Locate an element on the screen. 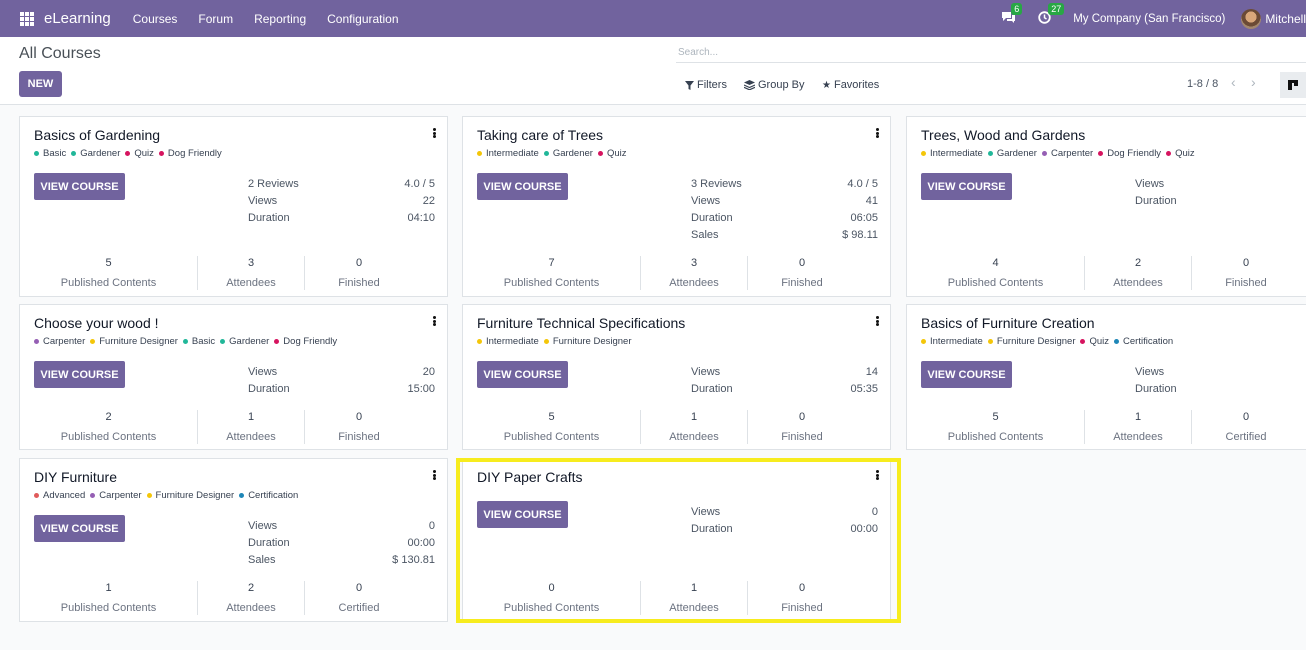 Image resolution: width=1306 pixels, height=650 pixels. stat-value: 14 is located at coordinates (871, 371).